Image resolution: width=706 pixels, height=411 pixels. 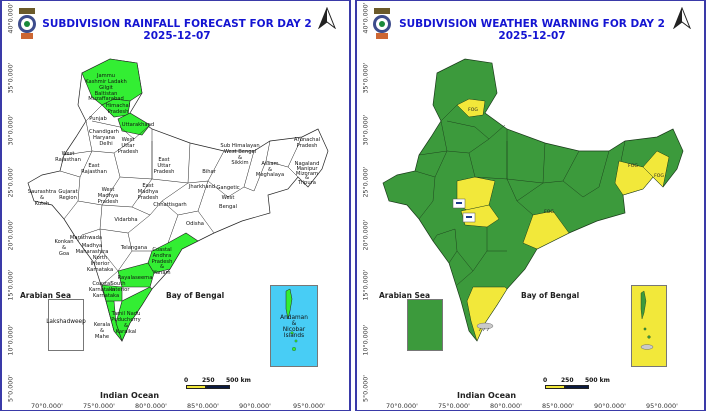 What do you see at coordinates (239, 163) in the screenshot?
I see `region-label: Sikkim` at bounding box center [239, 163].